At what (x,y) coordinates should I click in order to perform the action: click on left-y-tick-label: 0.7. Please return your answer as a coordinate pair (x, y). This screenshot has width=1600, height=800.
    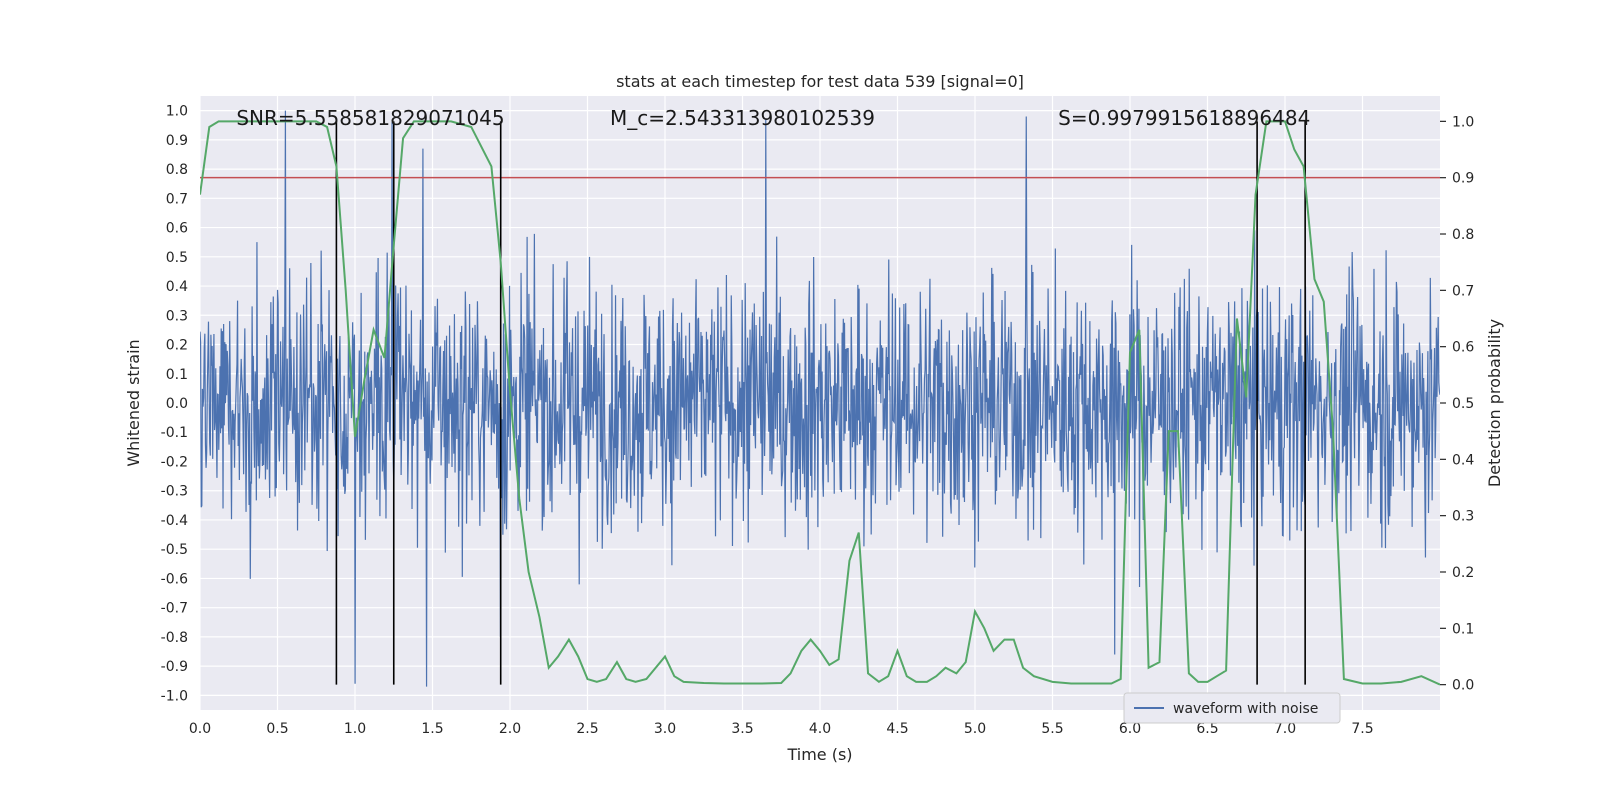
    Looking at the image, I should click on (177, 199).